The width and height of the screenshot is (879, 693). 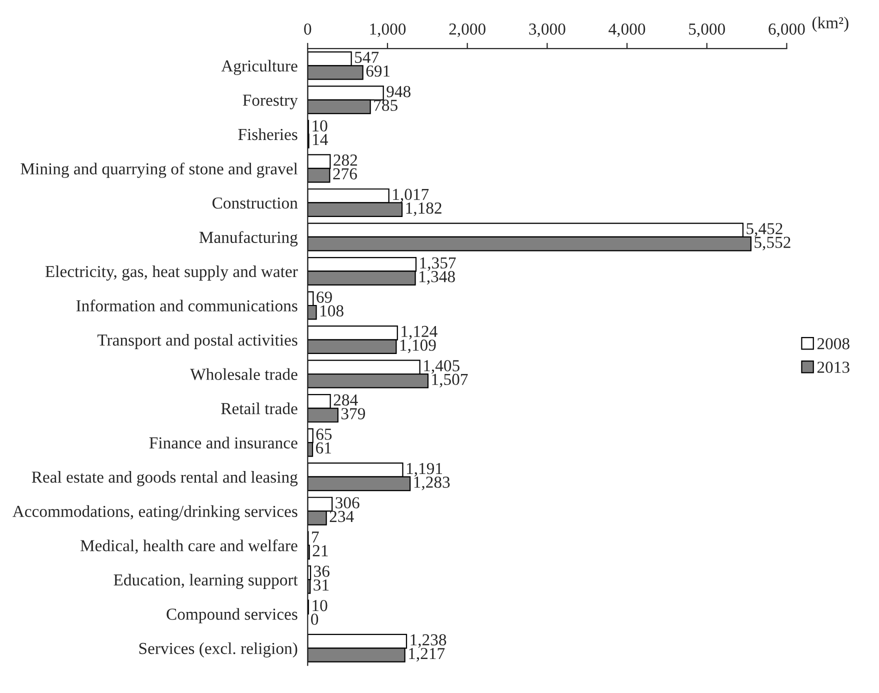 What do you see at coordinates (232, 616) in the screenshot?
I see `y-tick-label: Compound services` at bounding box center [232, 616].